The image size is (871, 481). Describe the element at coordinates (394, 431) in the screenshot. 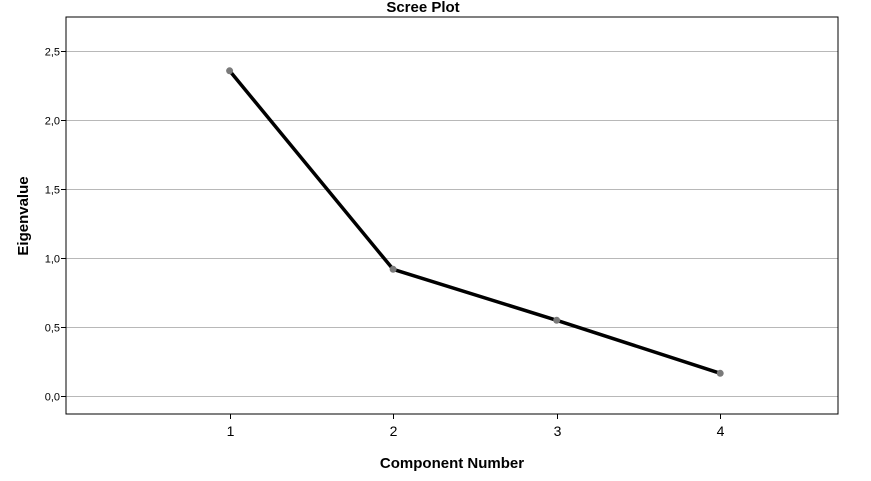

I see `x-tick-label: 2` at that location.